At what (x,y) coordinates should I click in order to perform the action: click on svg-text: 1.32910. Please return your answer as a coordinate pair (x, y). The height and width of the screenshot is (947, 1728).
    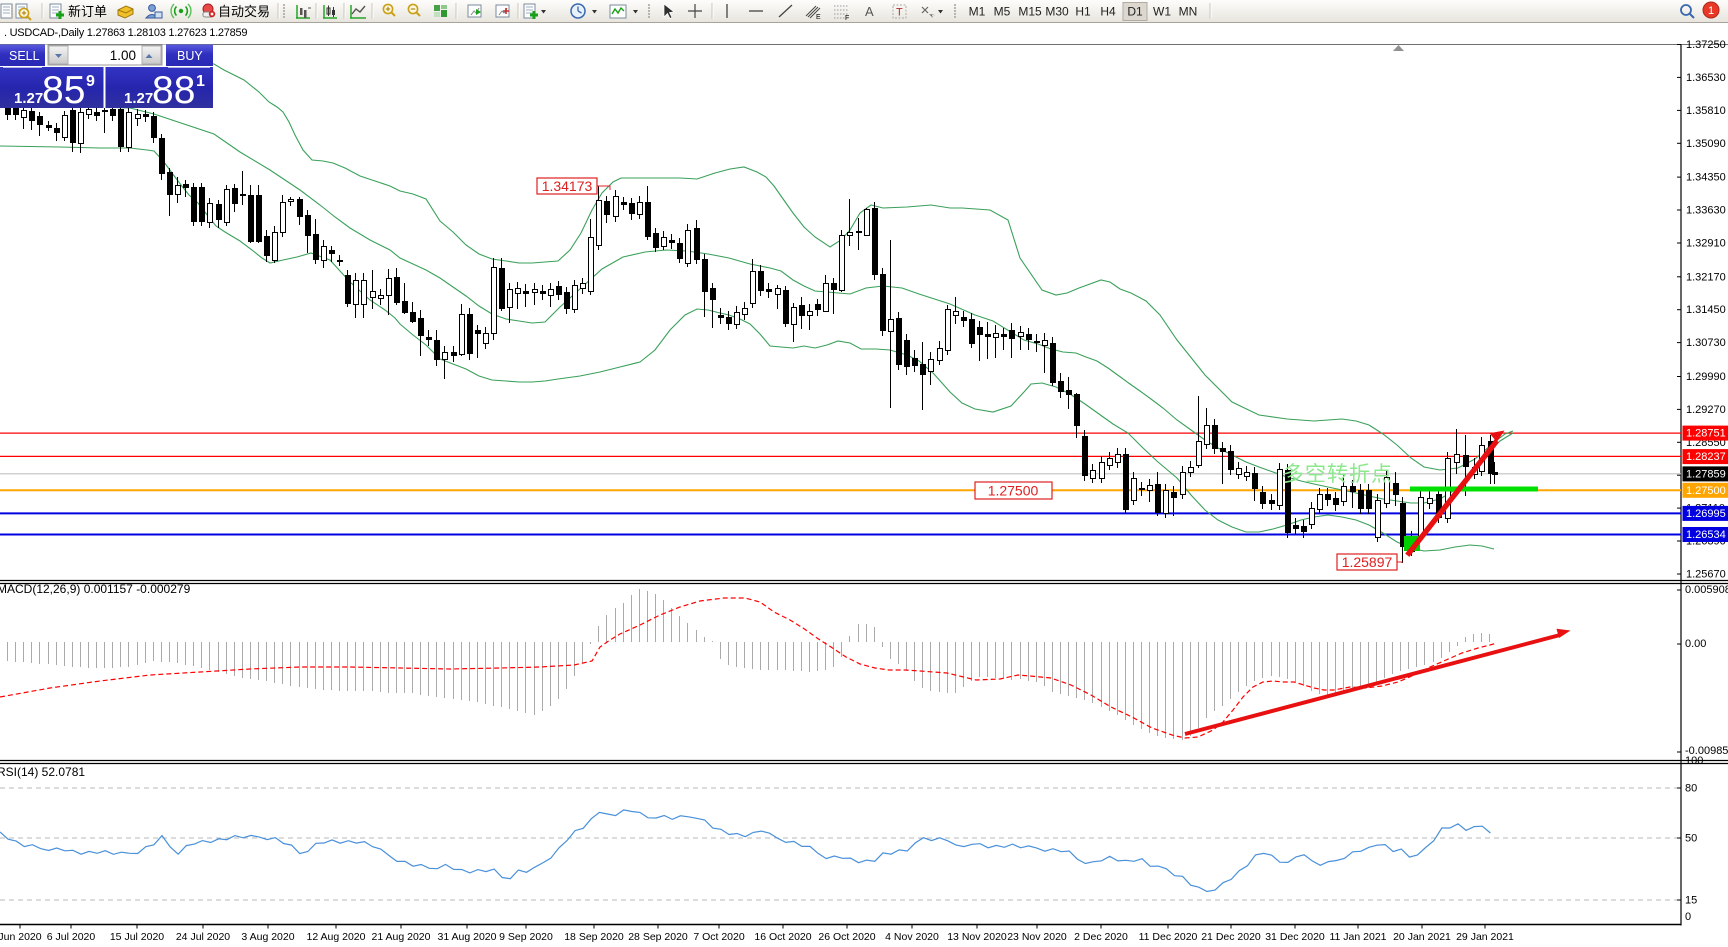
    Looking at the image, I should click on (1706, 244).